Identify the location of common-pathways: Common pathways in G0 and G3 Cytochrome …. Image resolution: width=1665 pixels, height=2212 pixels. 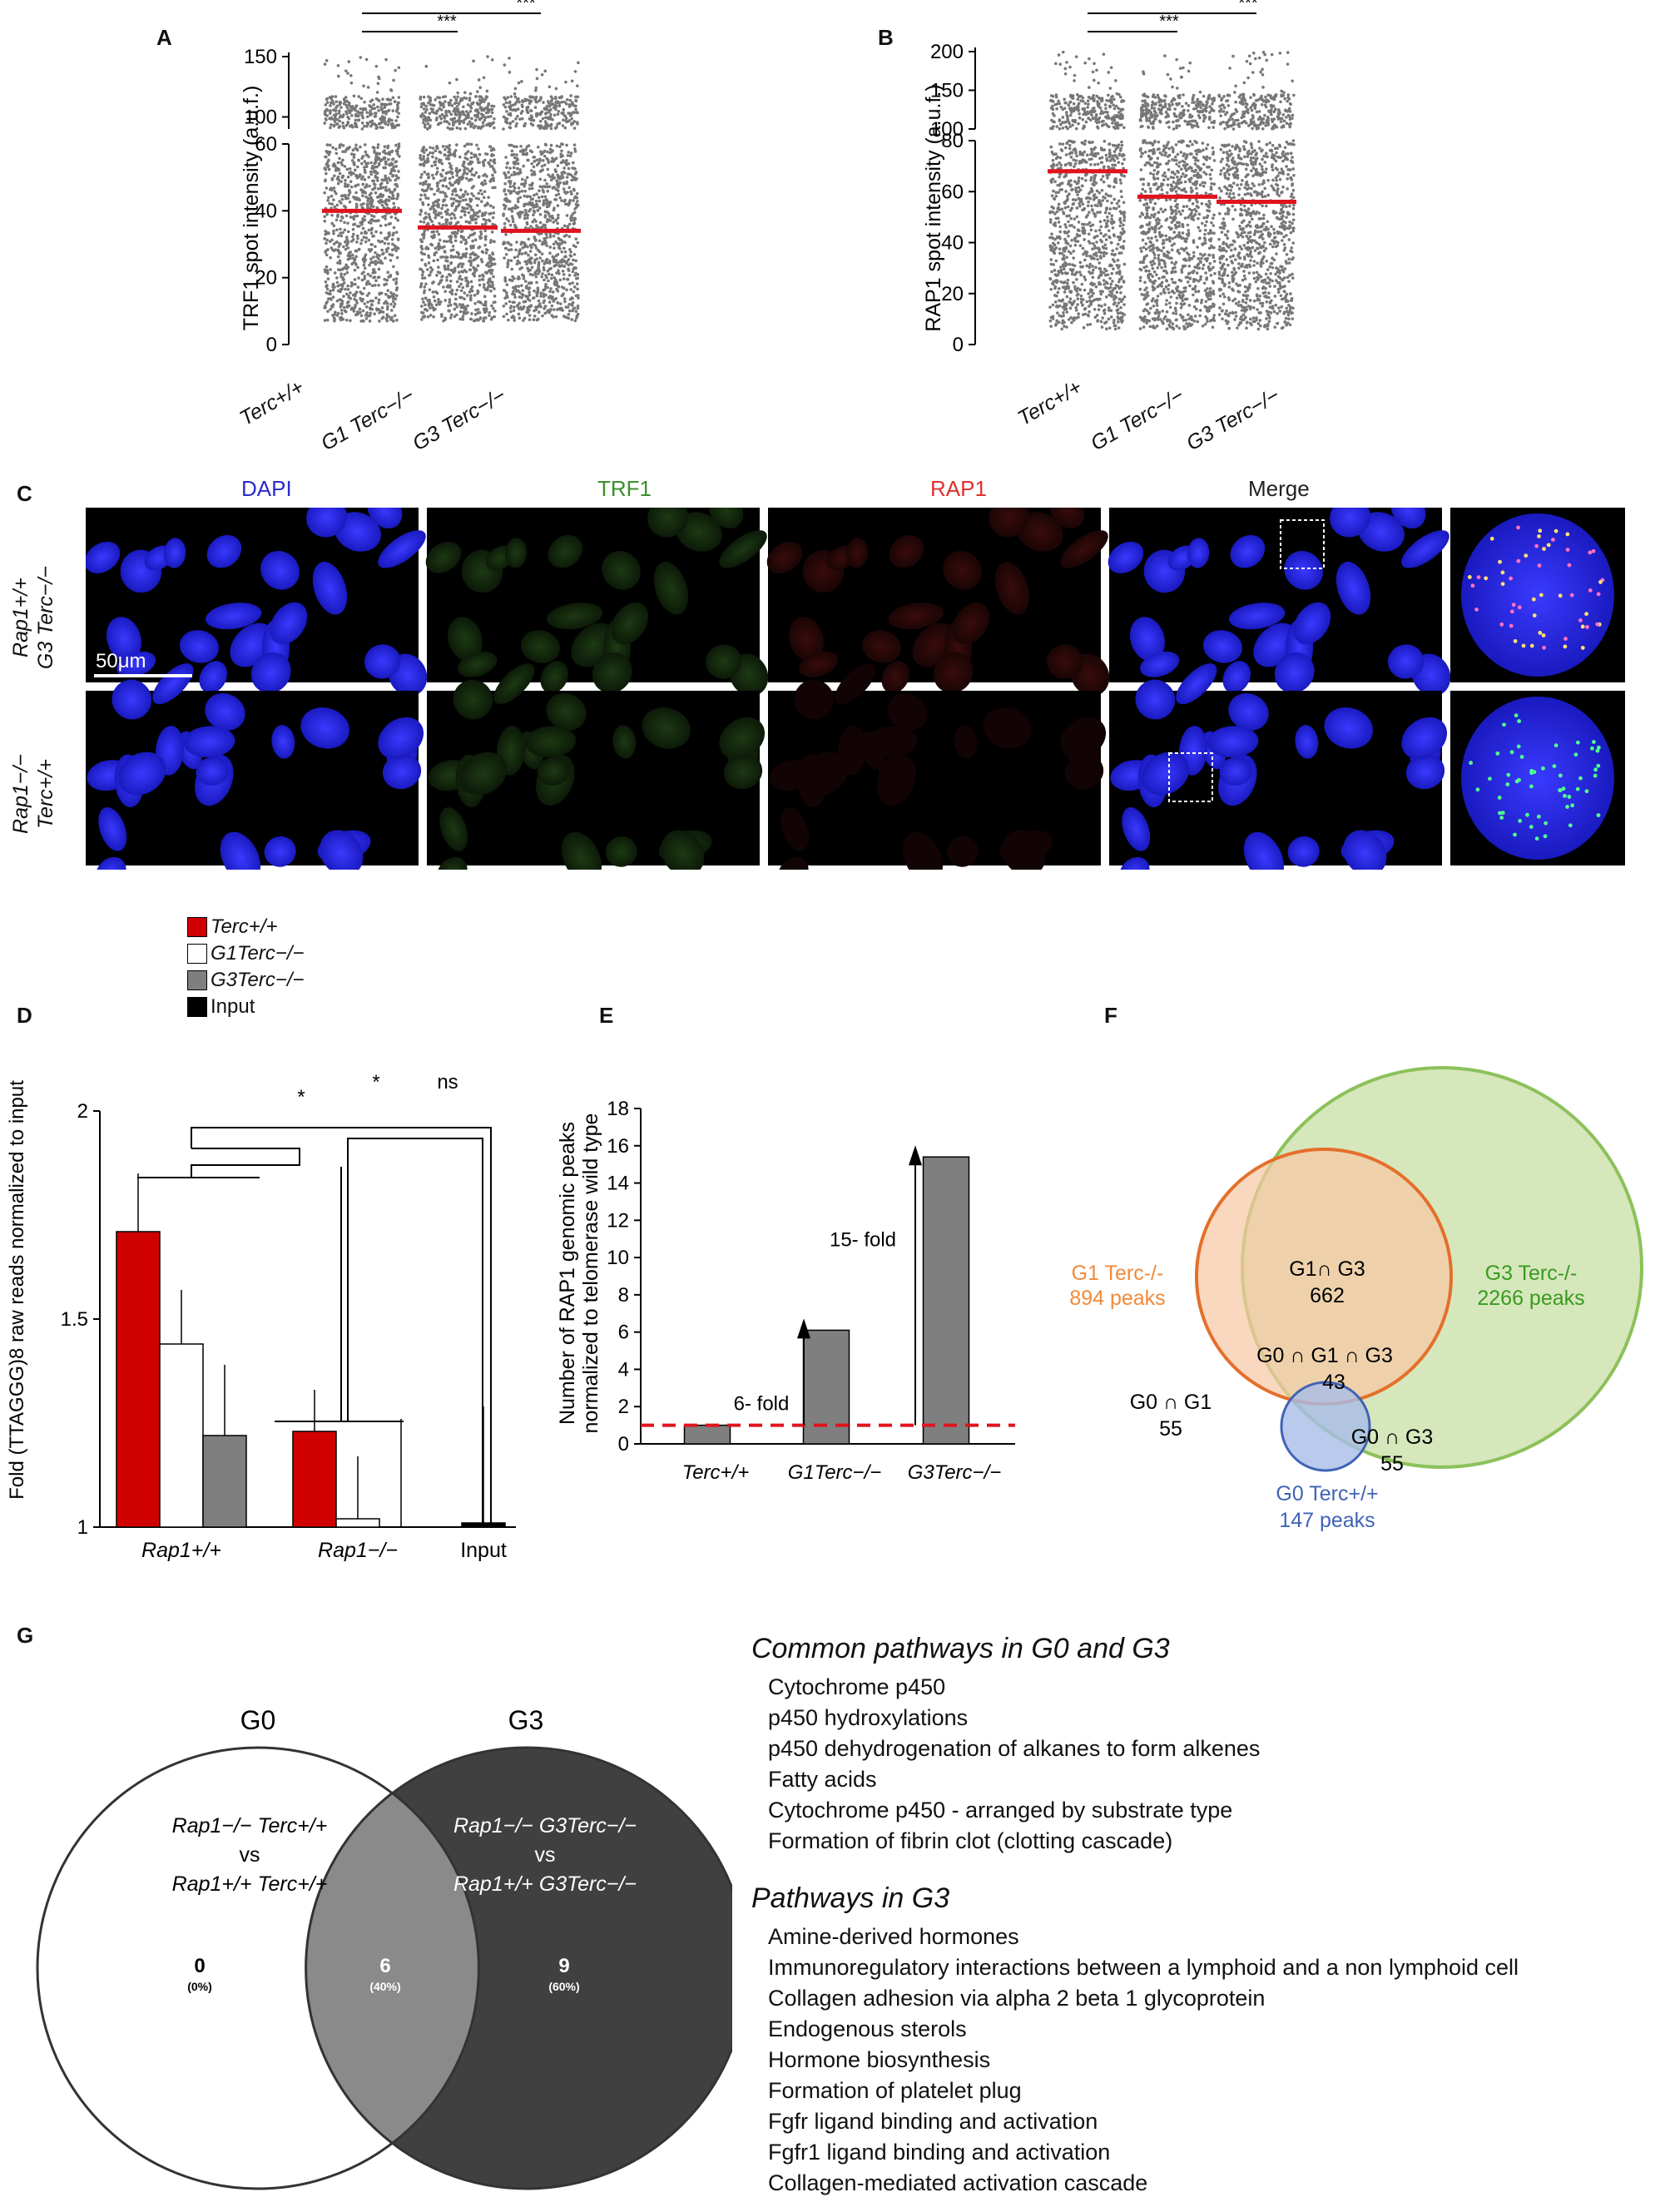
(1005, 1745).